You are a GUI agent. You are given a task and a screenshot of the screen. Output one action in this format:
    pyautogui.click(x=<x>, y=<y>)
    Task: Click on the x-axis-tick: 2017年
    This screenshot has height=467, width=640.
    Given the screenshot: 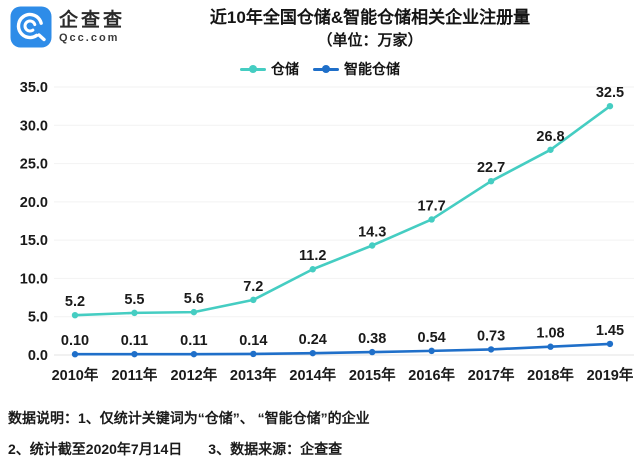 What is the action you would take?
    pyautogui.click(x=491, y=375)
    